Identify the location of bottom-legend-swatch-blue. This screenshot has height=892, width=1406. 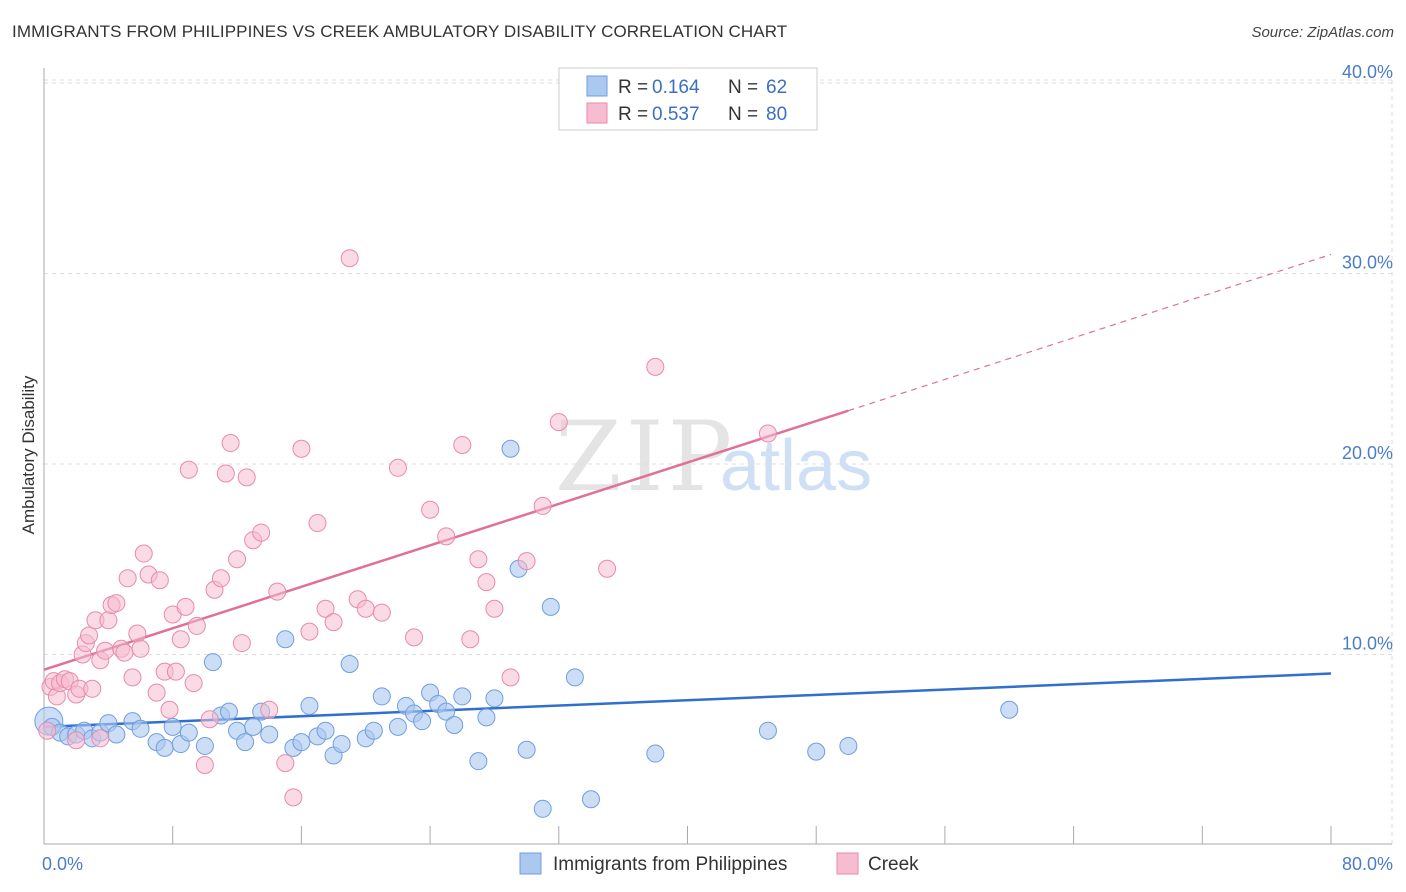
(530, 863).